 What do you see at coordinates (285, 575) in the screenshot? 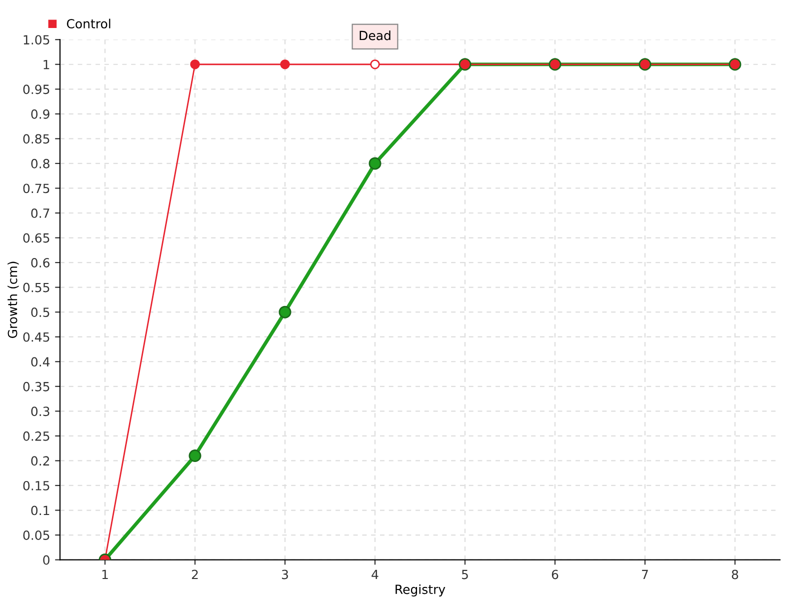
I see `x-tick-label: 3` at bounding box center [285, 575].